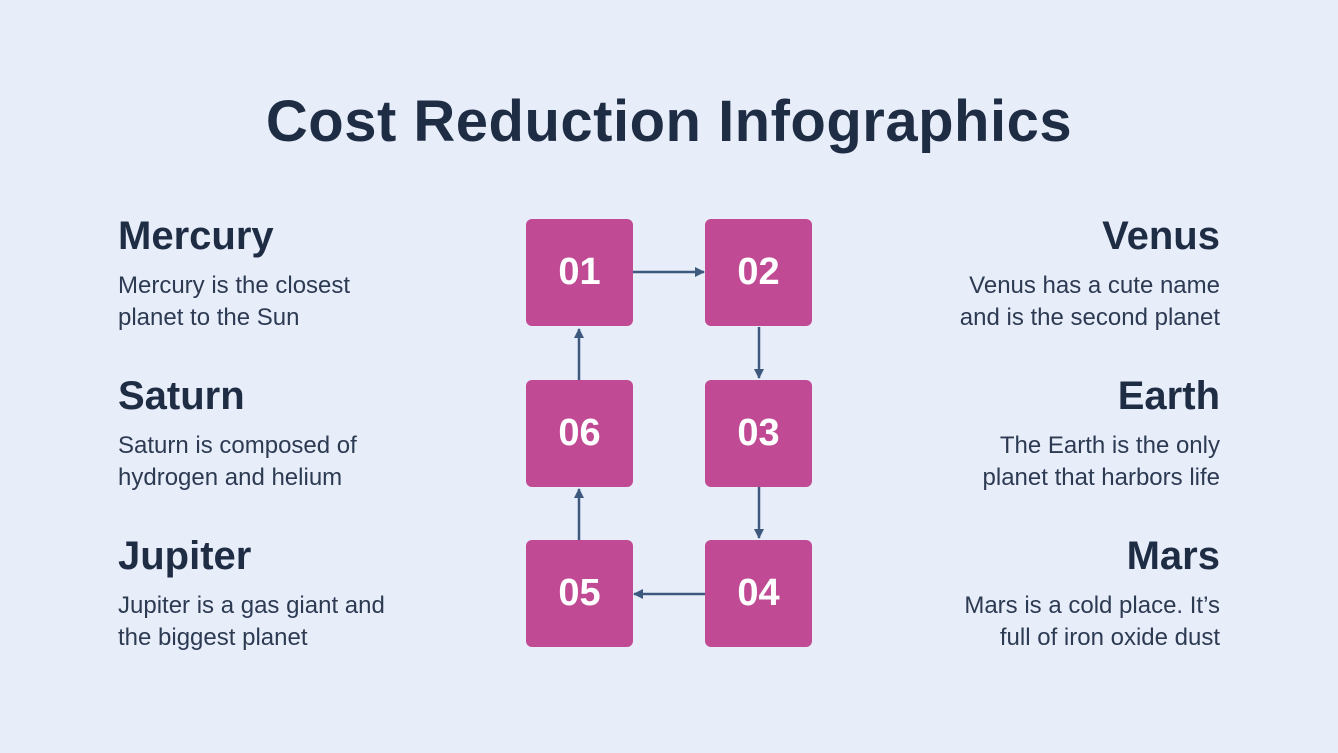  Describe the element at coordinates (579, 593) in the screenshot. I see `step-box-05: 05` at that location.